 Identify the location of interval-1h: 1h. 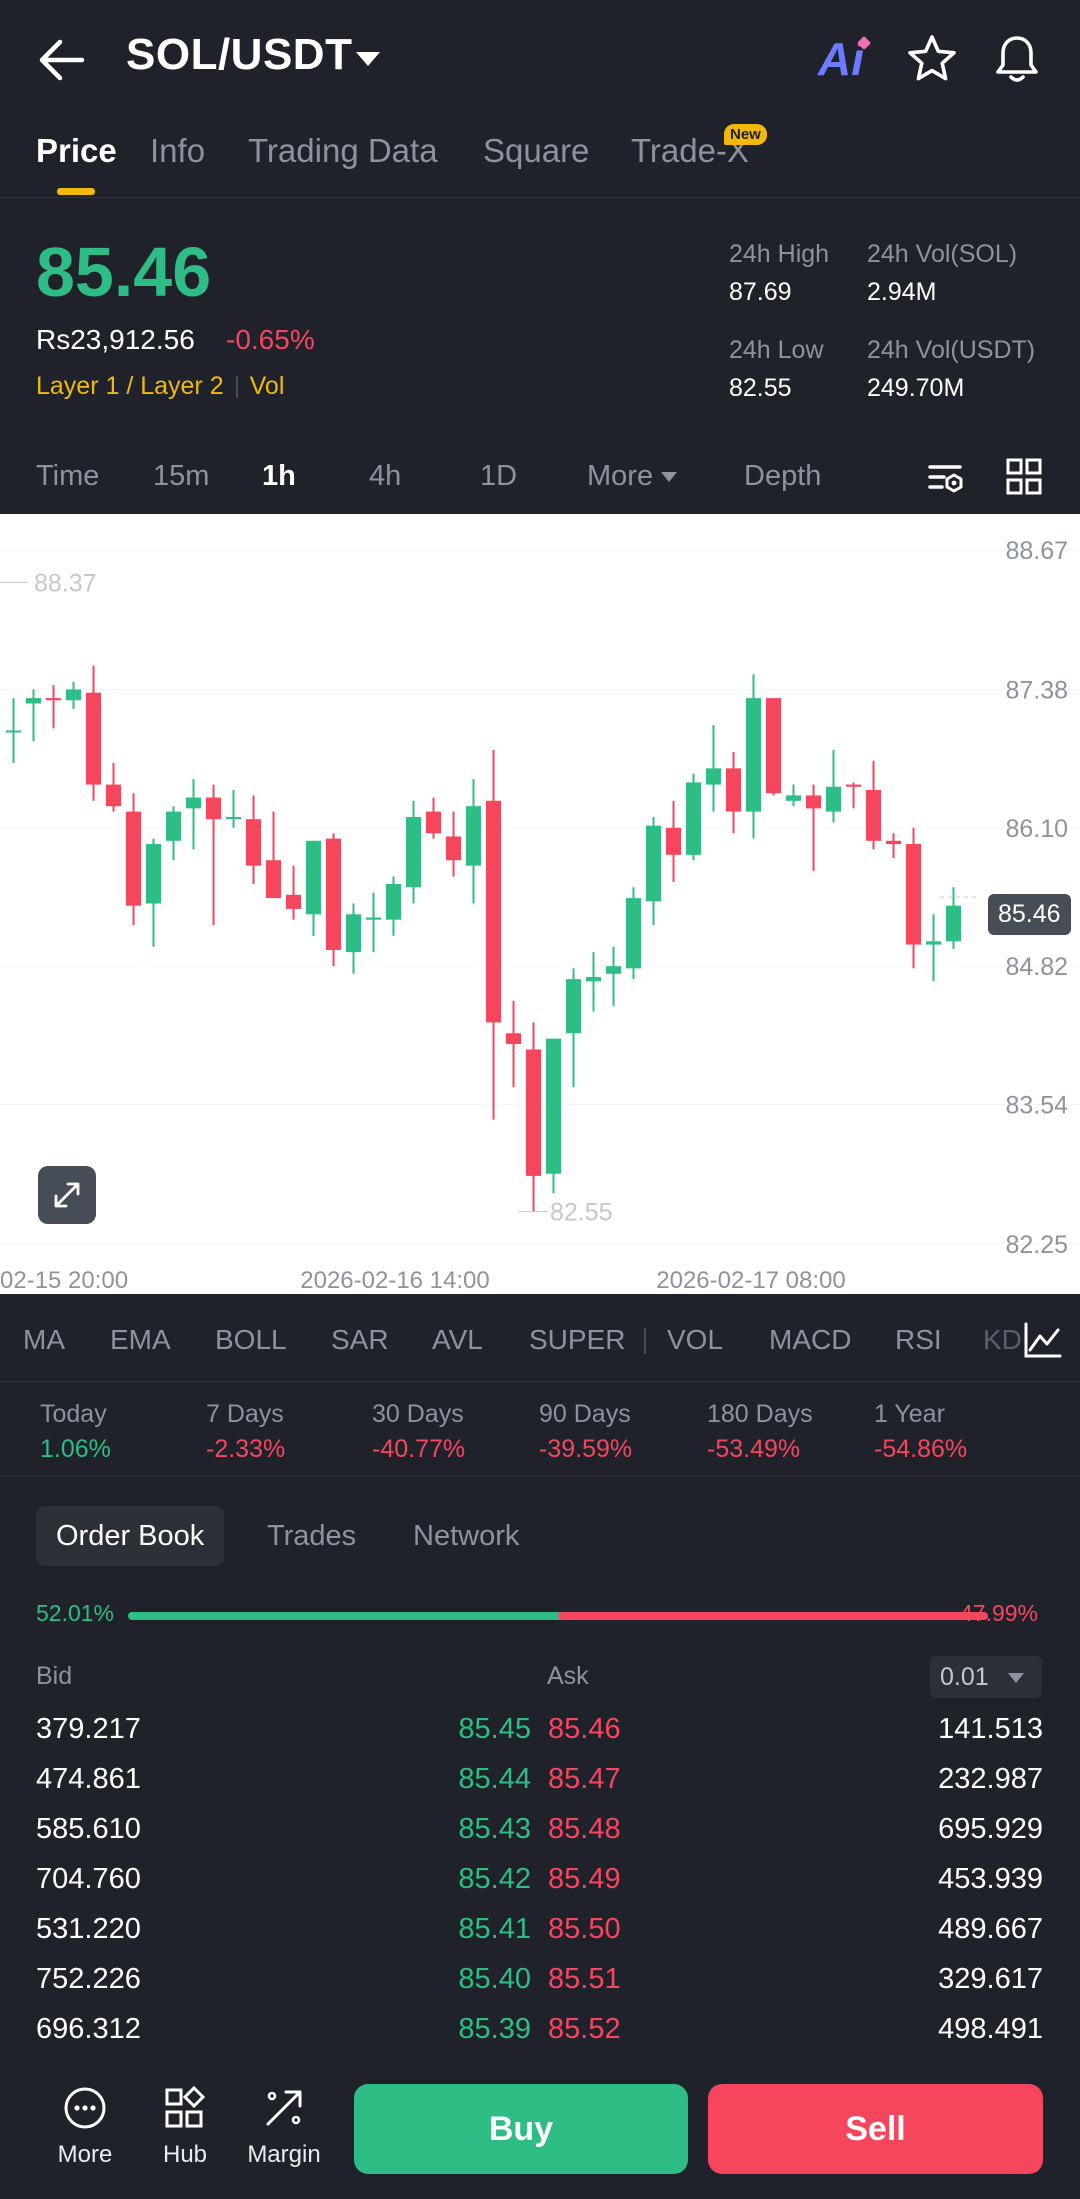
(279, 476).